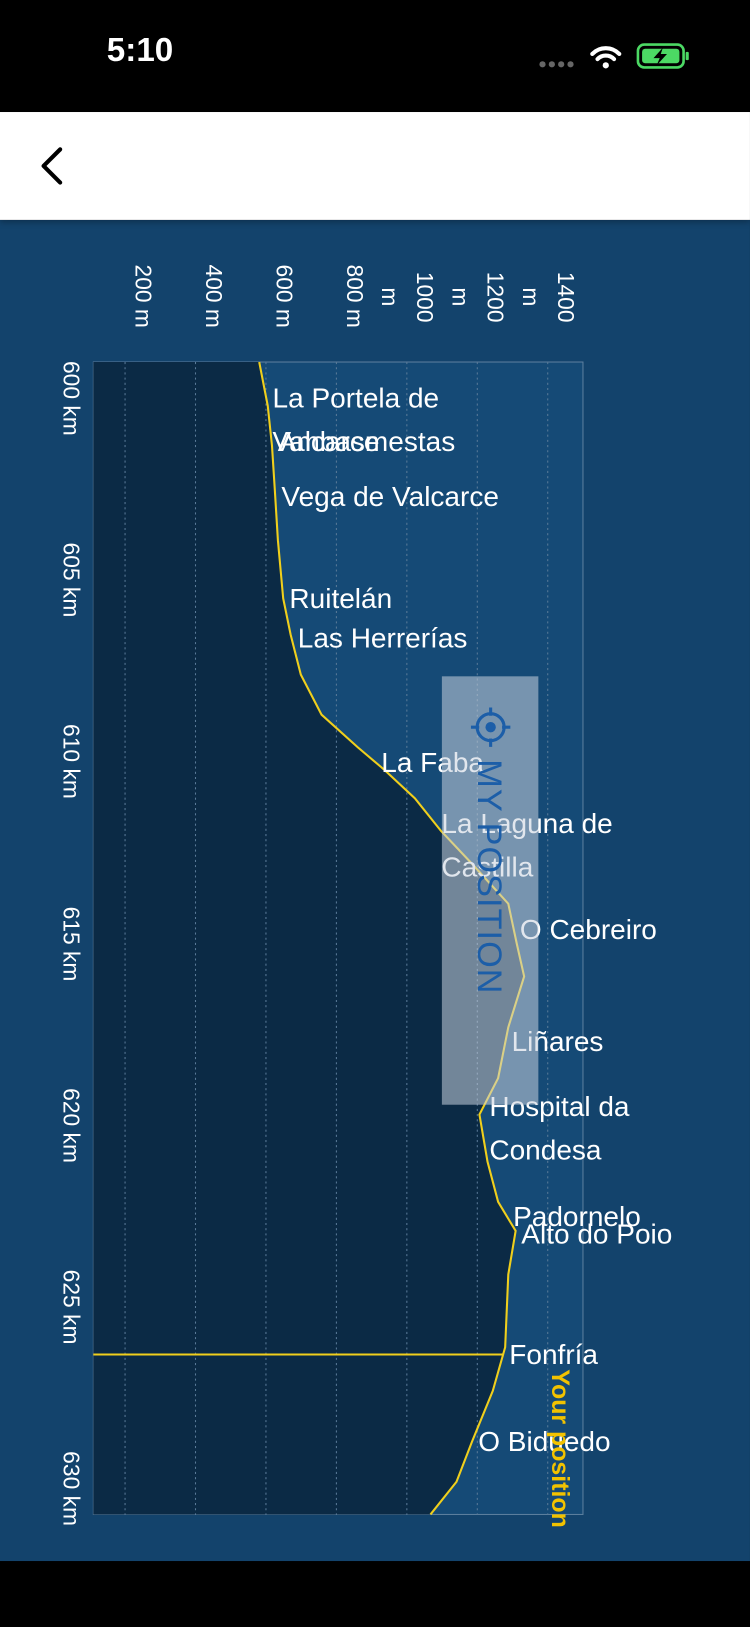 The image size is (750, 1627). What do you see at coordinates (375, 166) in the screenshot?
I see `nav-bar` at bounding box center [375, 166].